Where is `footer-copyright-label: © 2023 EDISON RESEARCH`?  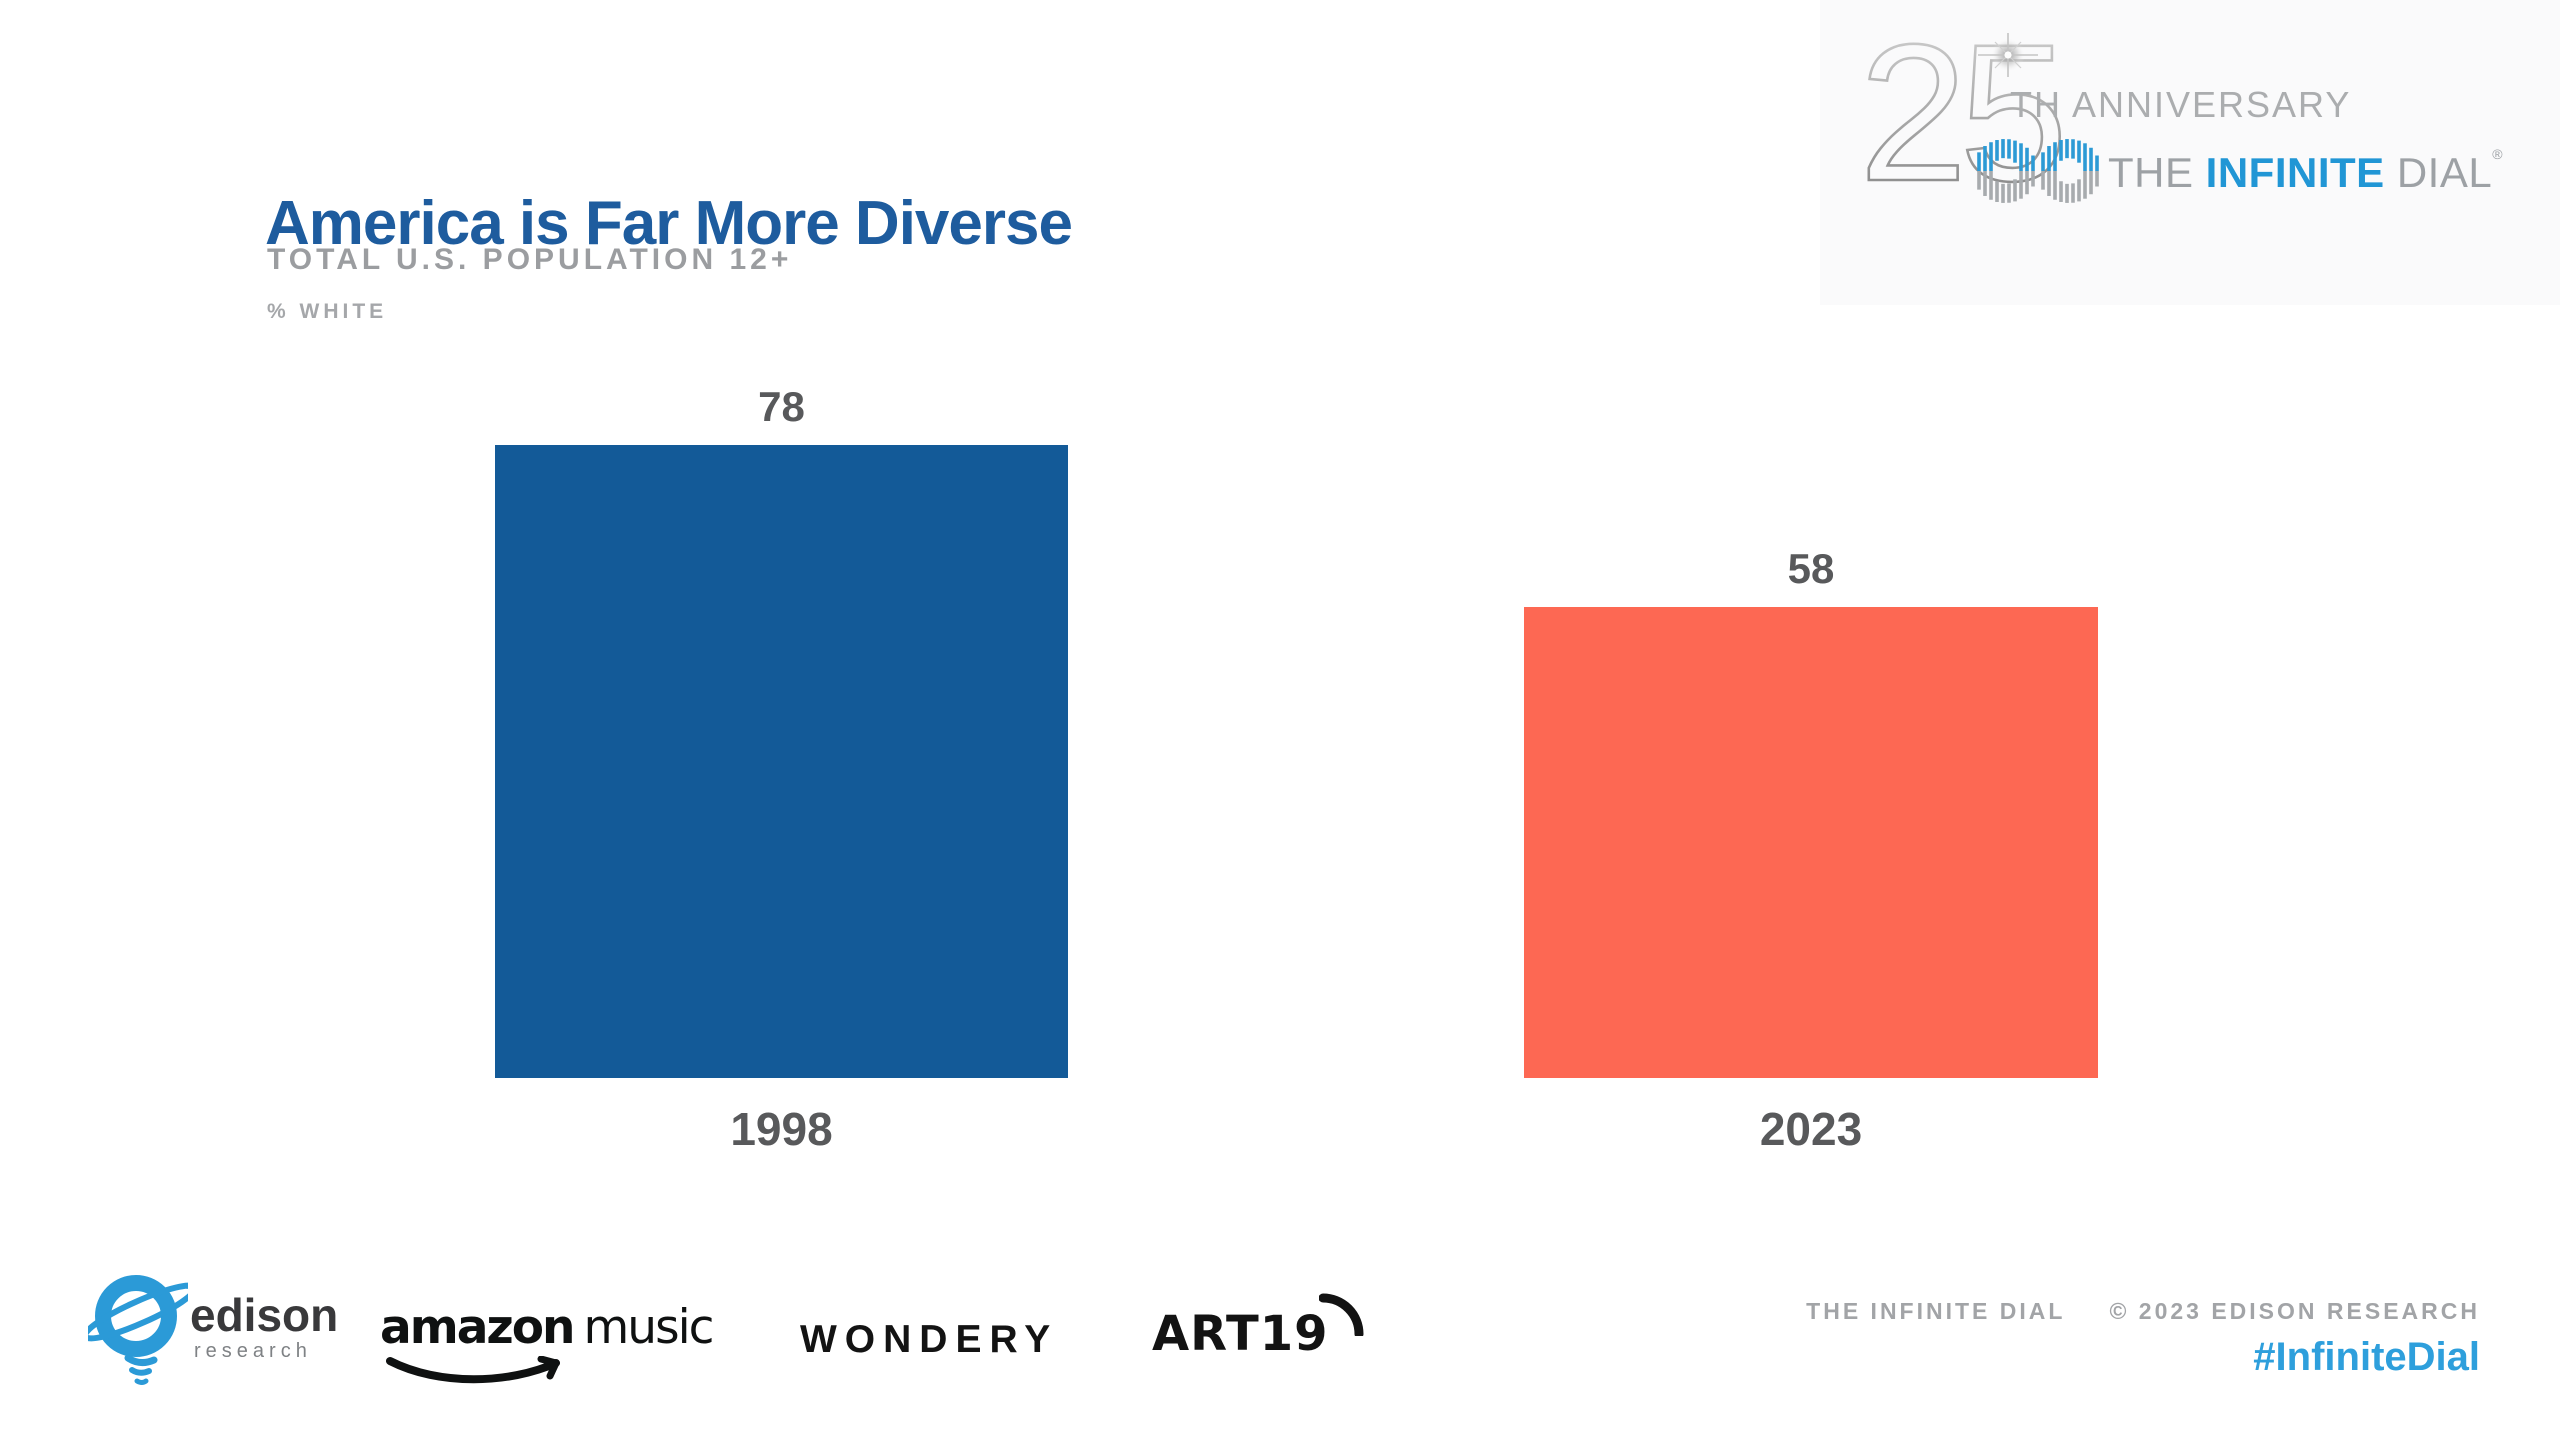
footer-copyright-label: © 2023 EDISON RESEARCH is located at coordinates (2294, 1311).